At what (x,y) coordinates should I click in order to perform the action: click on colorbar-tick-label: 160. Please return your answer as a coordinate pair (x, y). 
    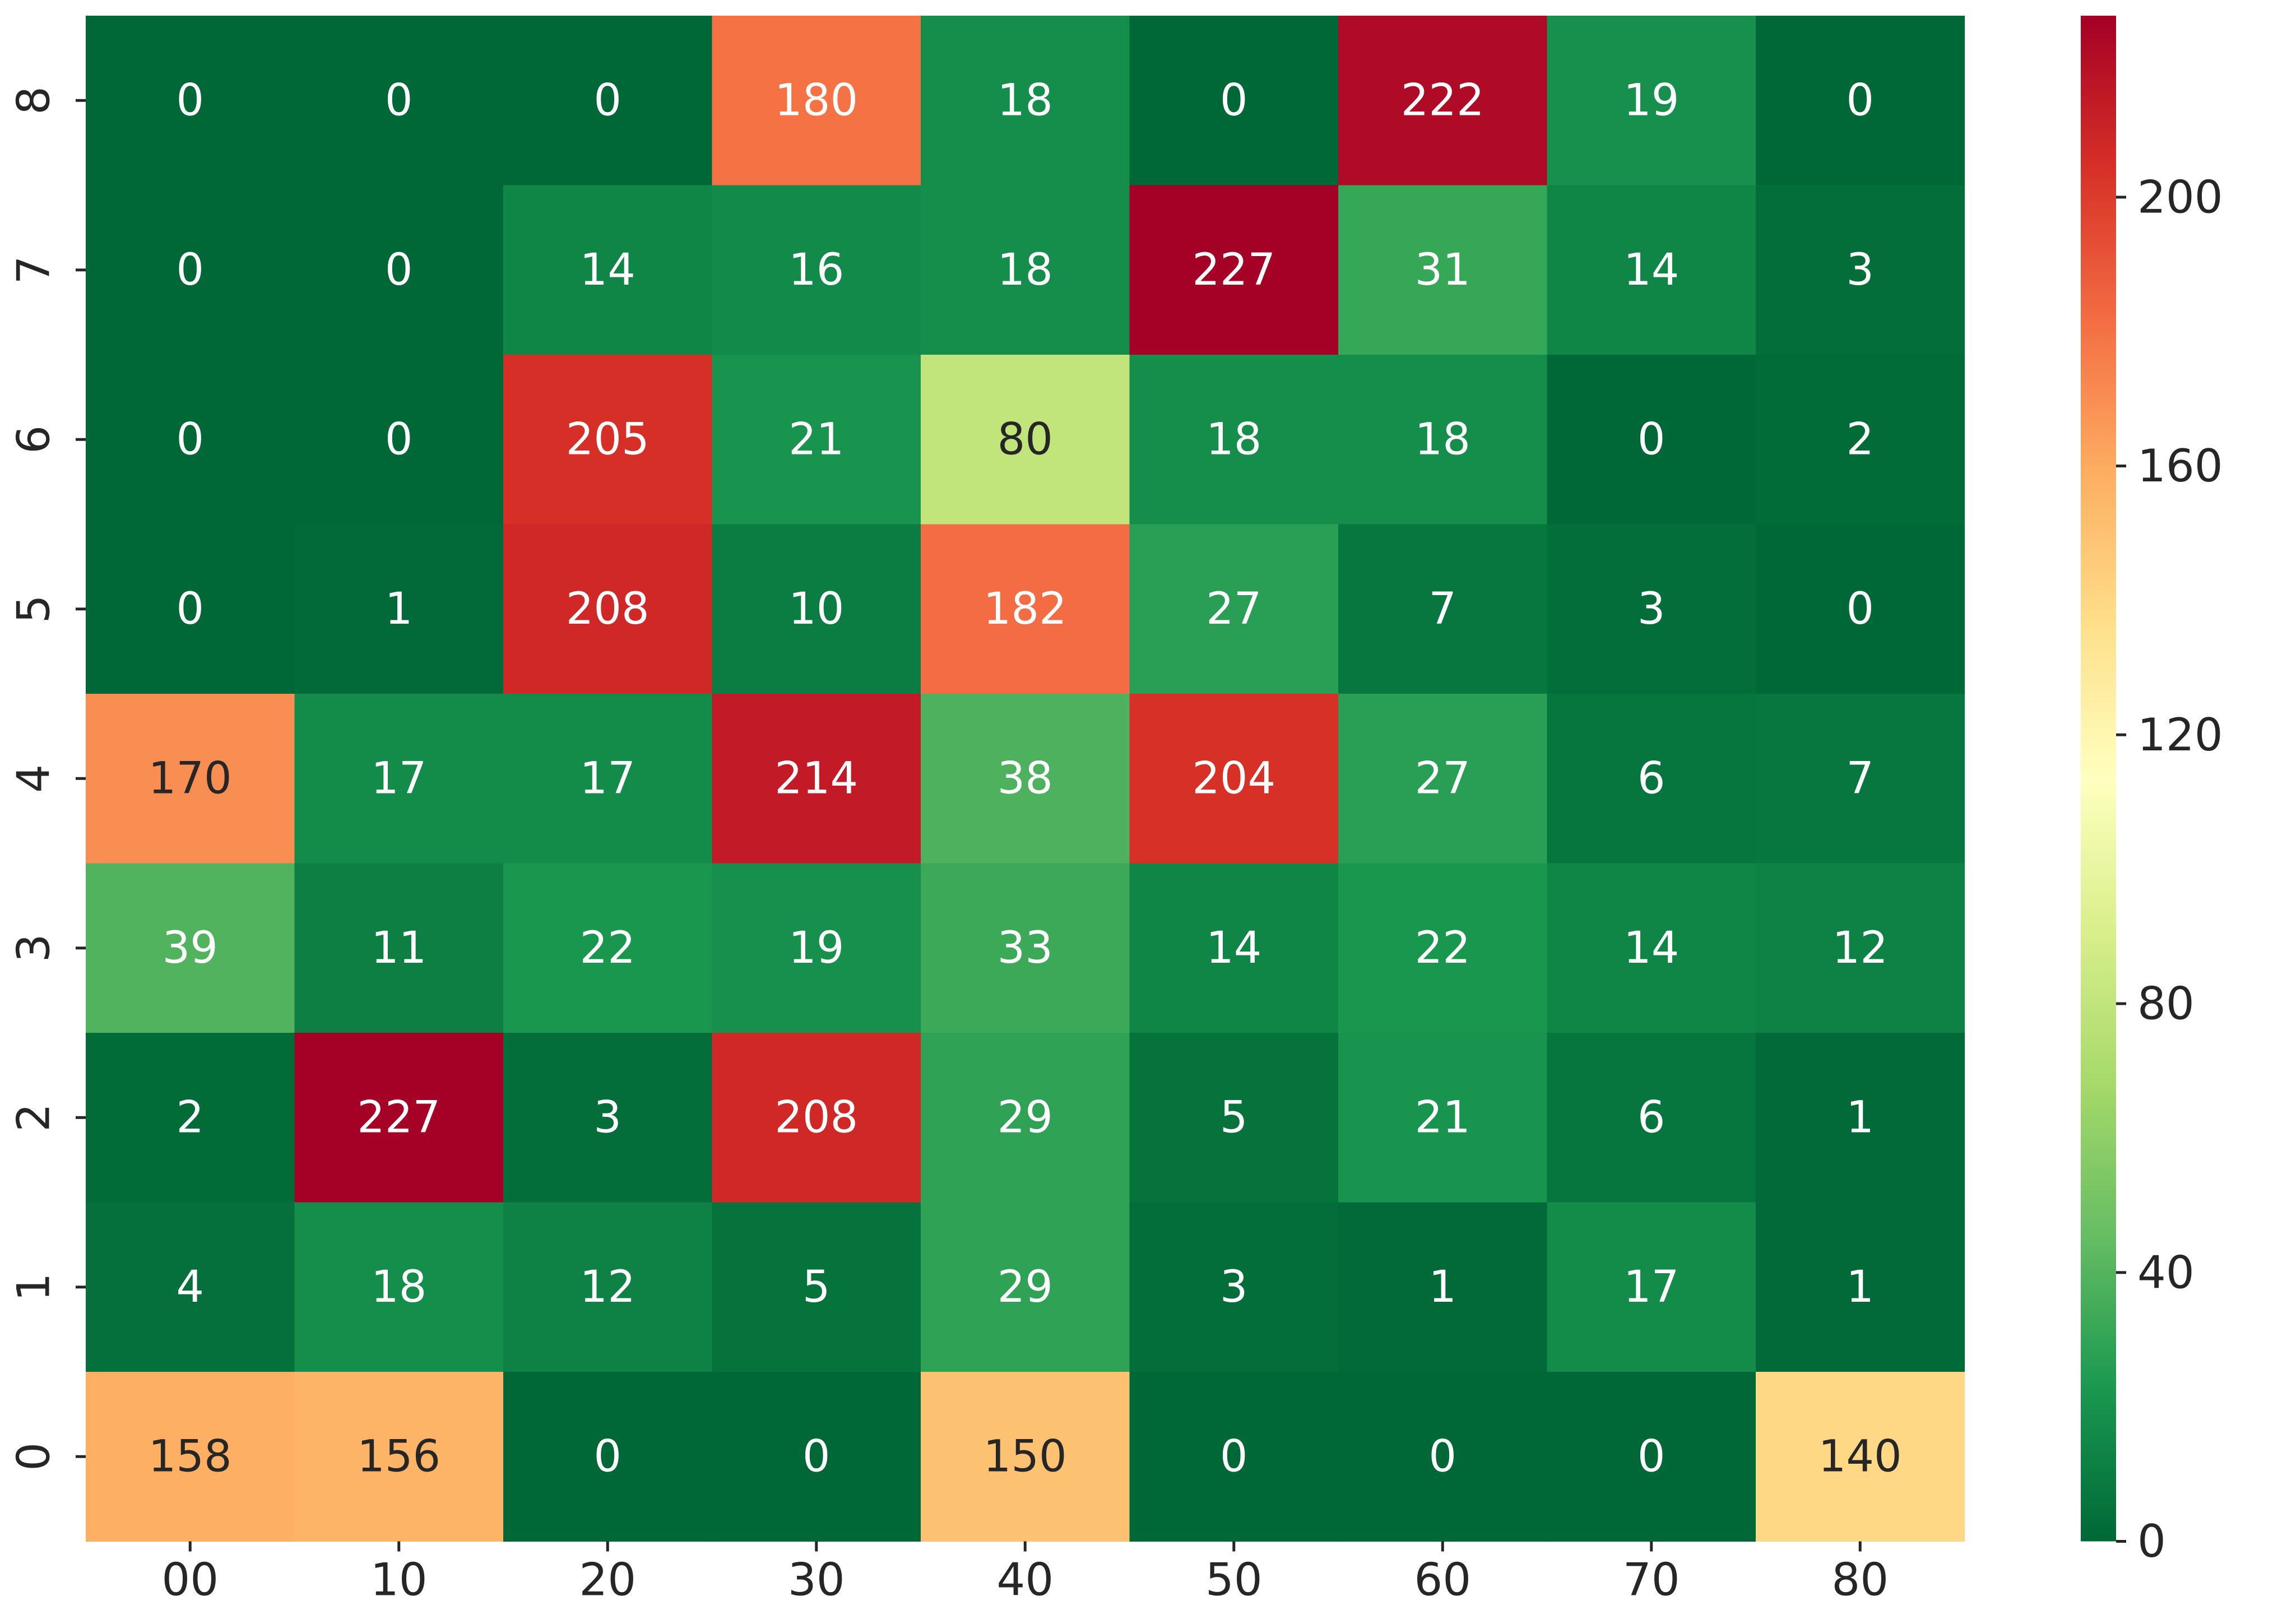
    Looking at the image, I should click on (2180, 466).